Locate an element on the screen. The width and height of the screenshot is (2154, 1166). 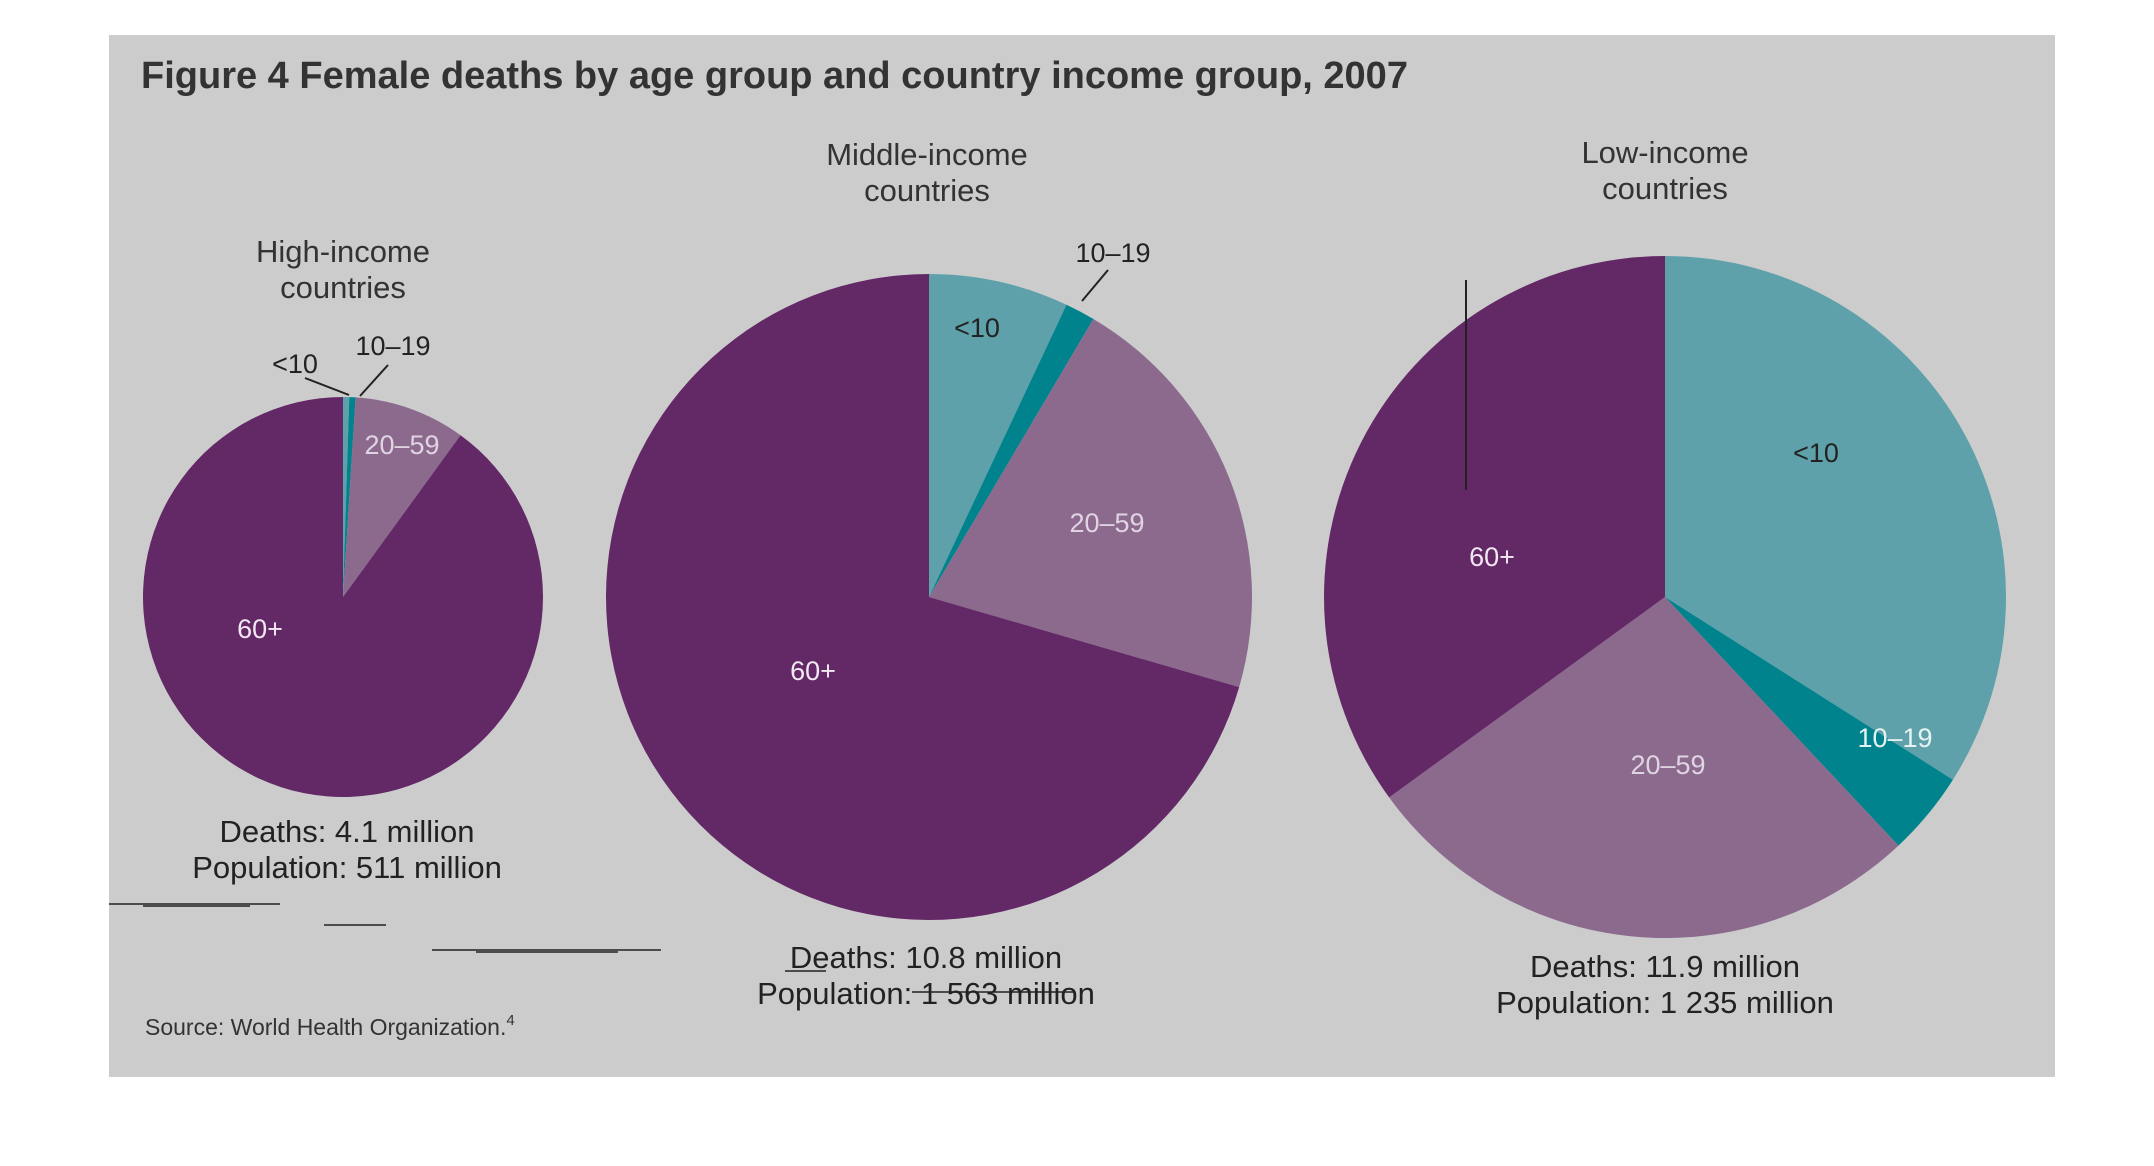
population-middle-income: Population: 1 563 million is located at coordinates (926, 993).